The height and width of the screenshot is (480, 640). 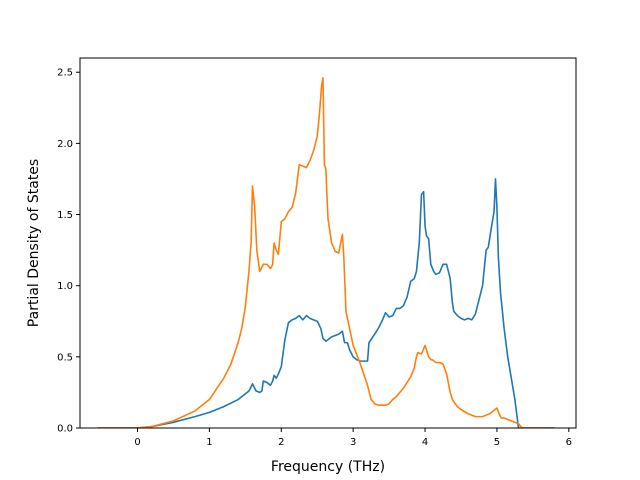 What do you see at coordinates (425, 442) in the screenshot?
I see `x-tick-label: 4` at bounding box center [425, 442].